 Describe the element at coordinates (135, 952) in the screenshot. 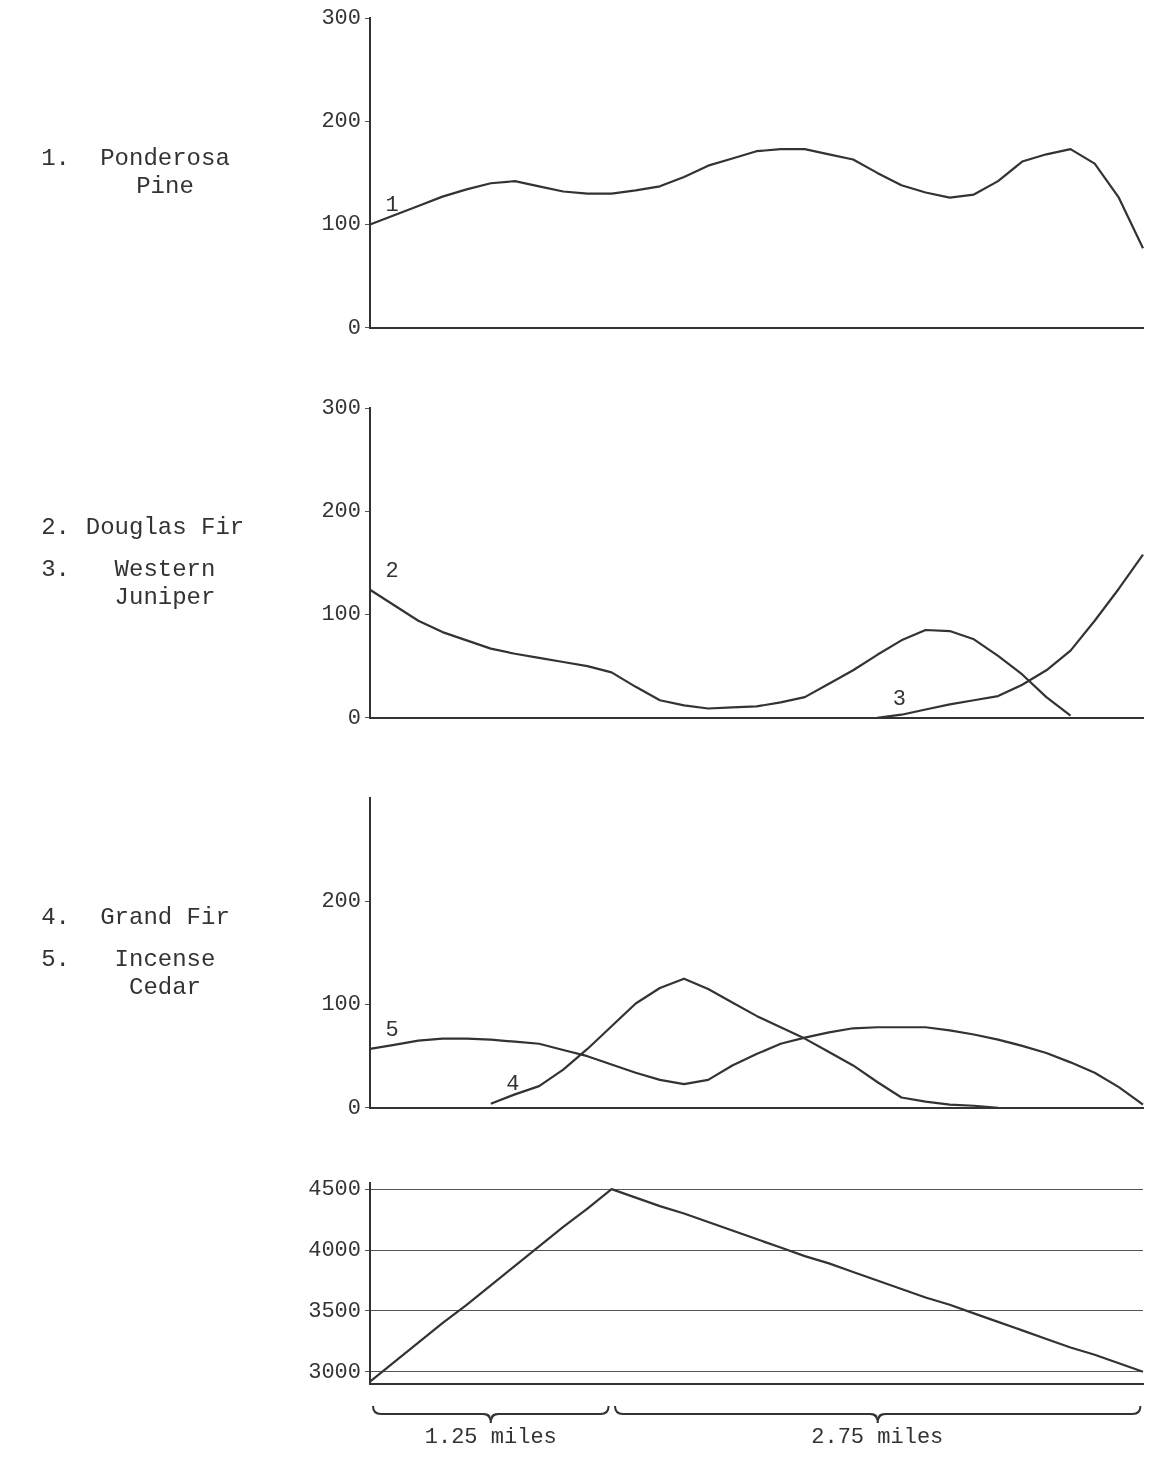

I see `text: 4. Grand Fir 5. Incense Cedar` at that location.